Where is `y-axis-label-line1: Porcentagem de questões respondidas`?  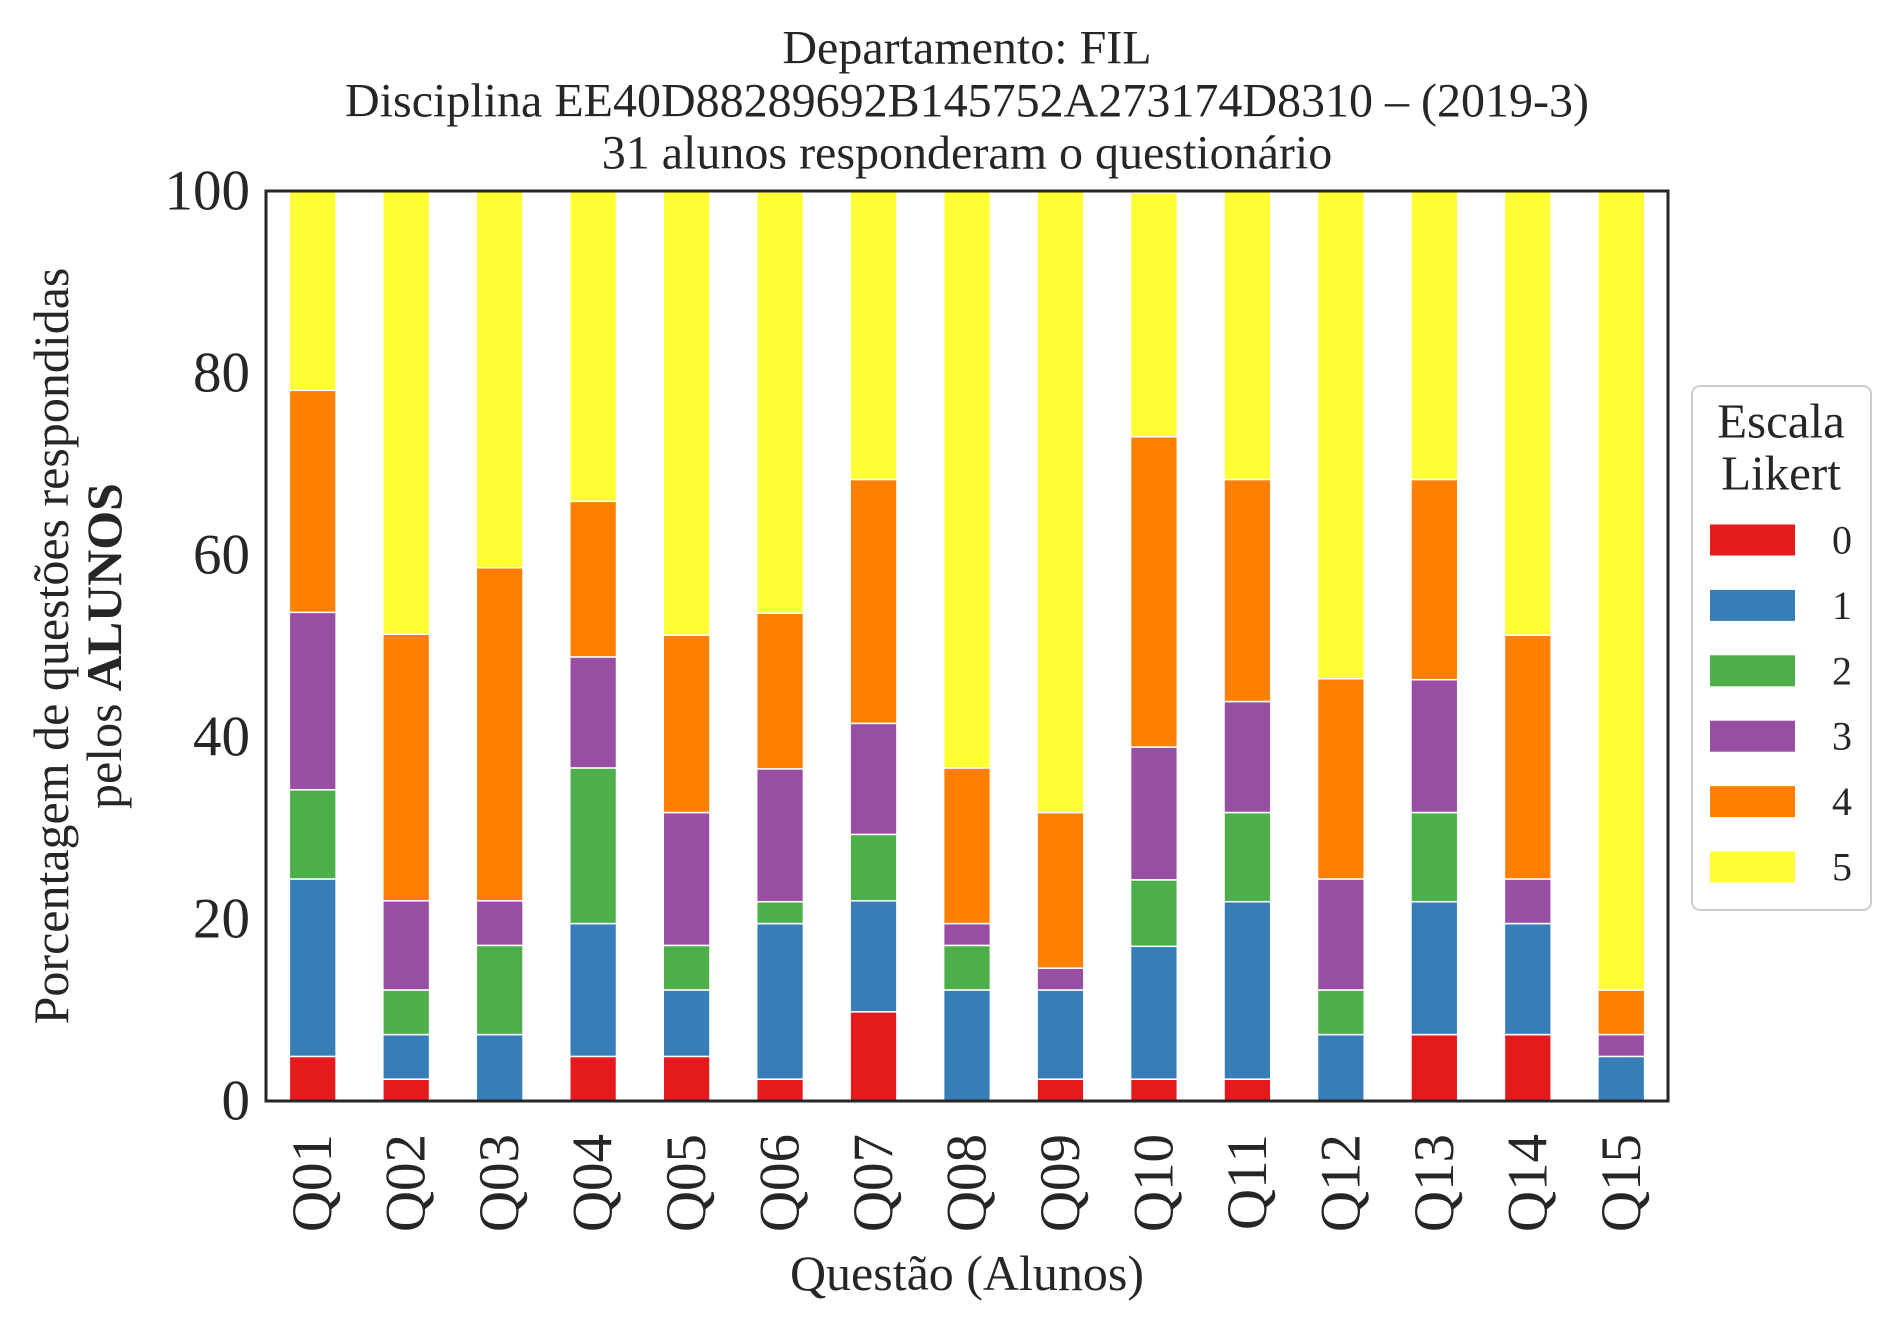 y-axis-label-line1: Porcentagem de questões respondidas is located at coordinates (51, 646).